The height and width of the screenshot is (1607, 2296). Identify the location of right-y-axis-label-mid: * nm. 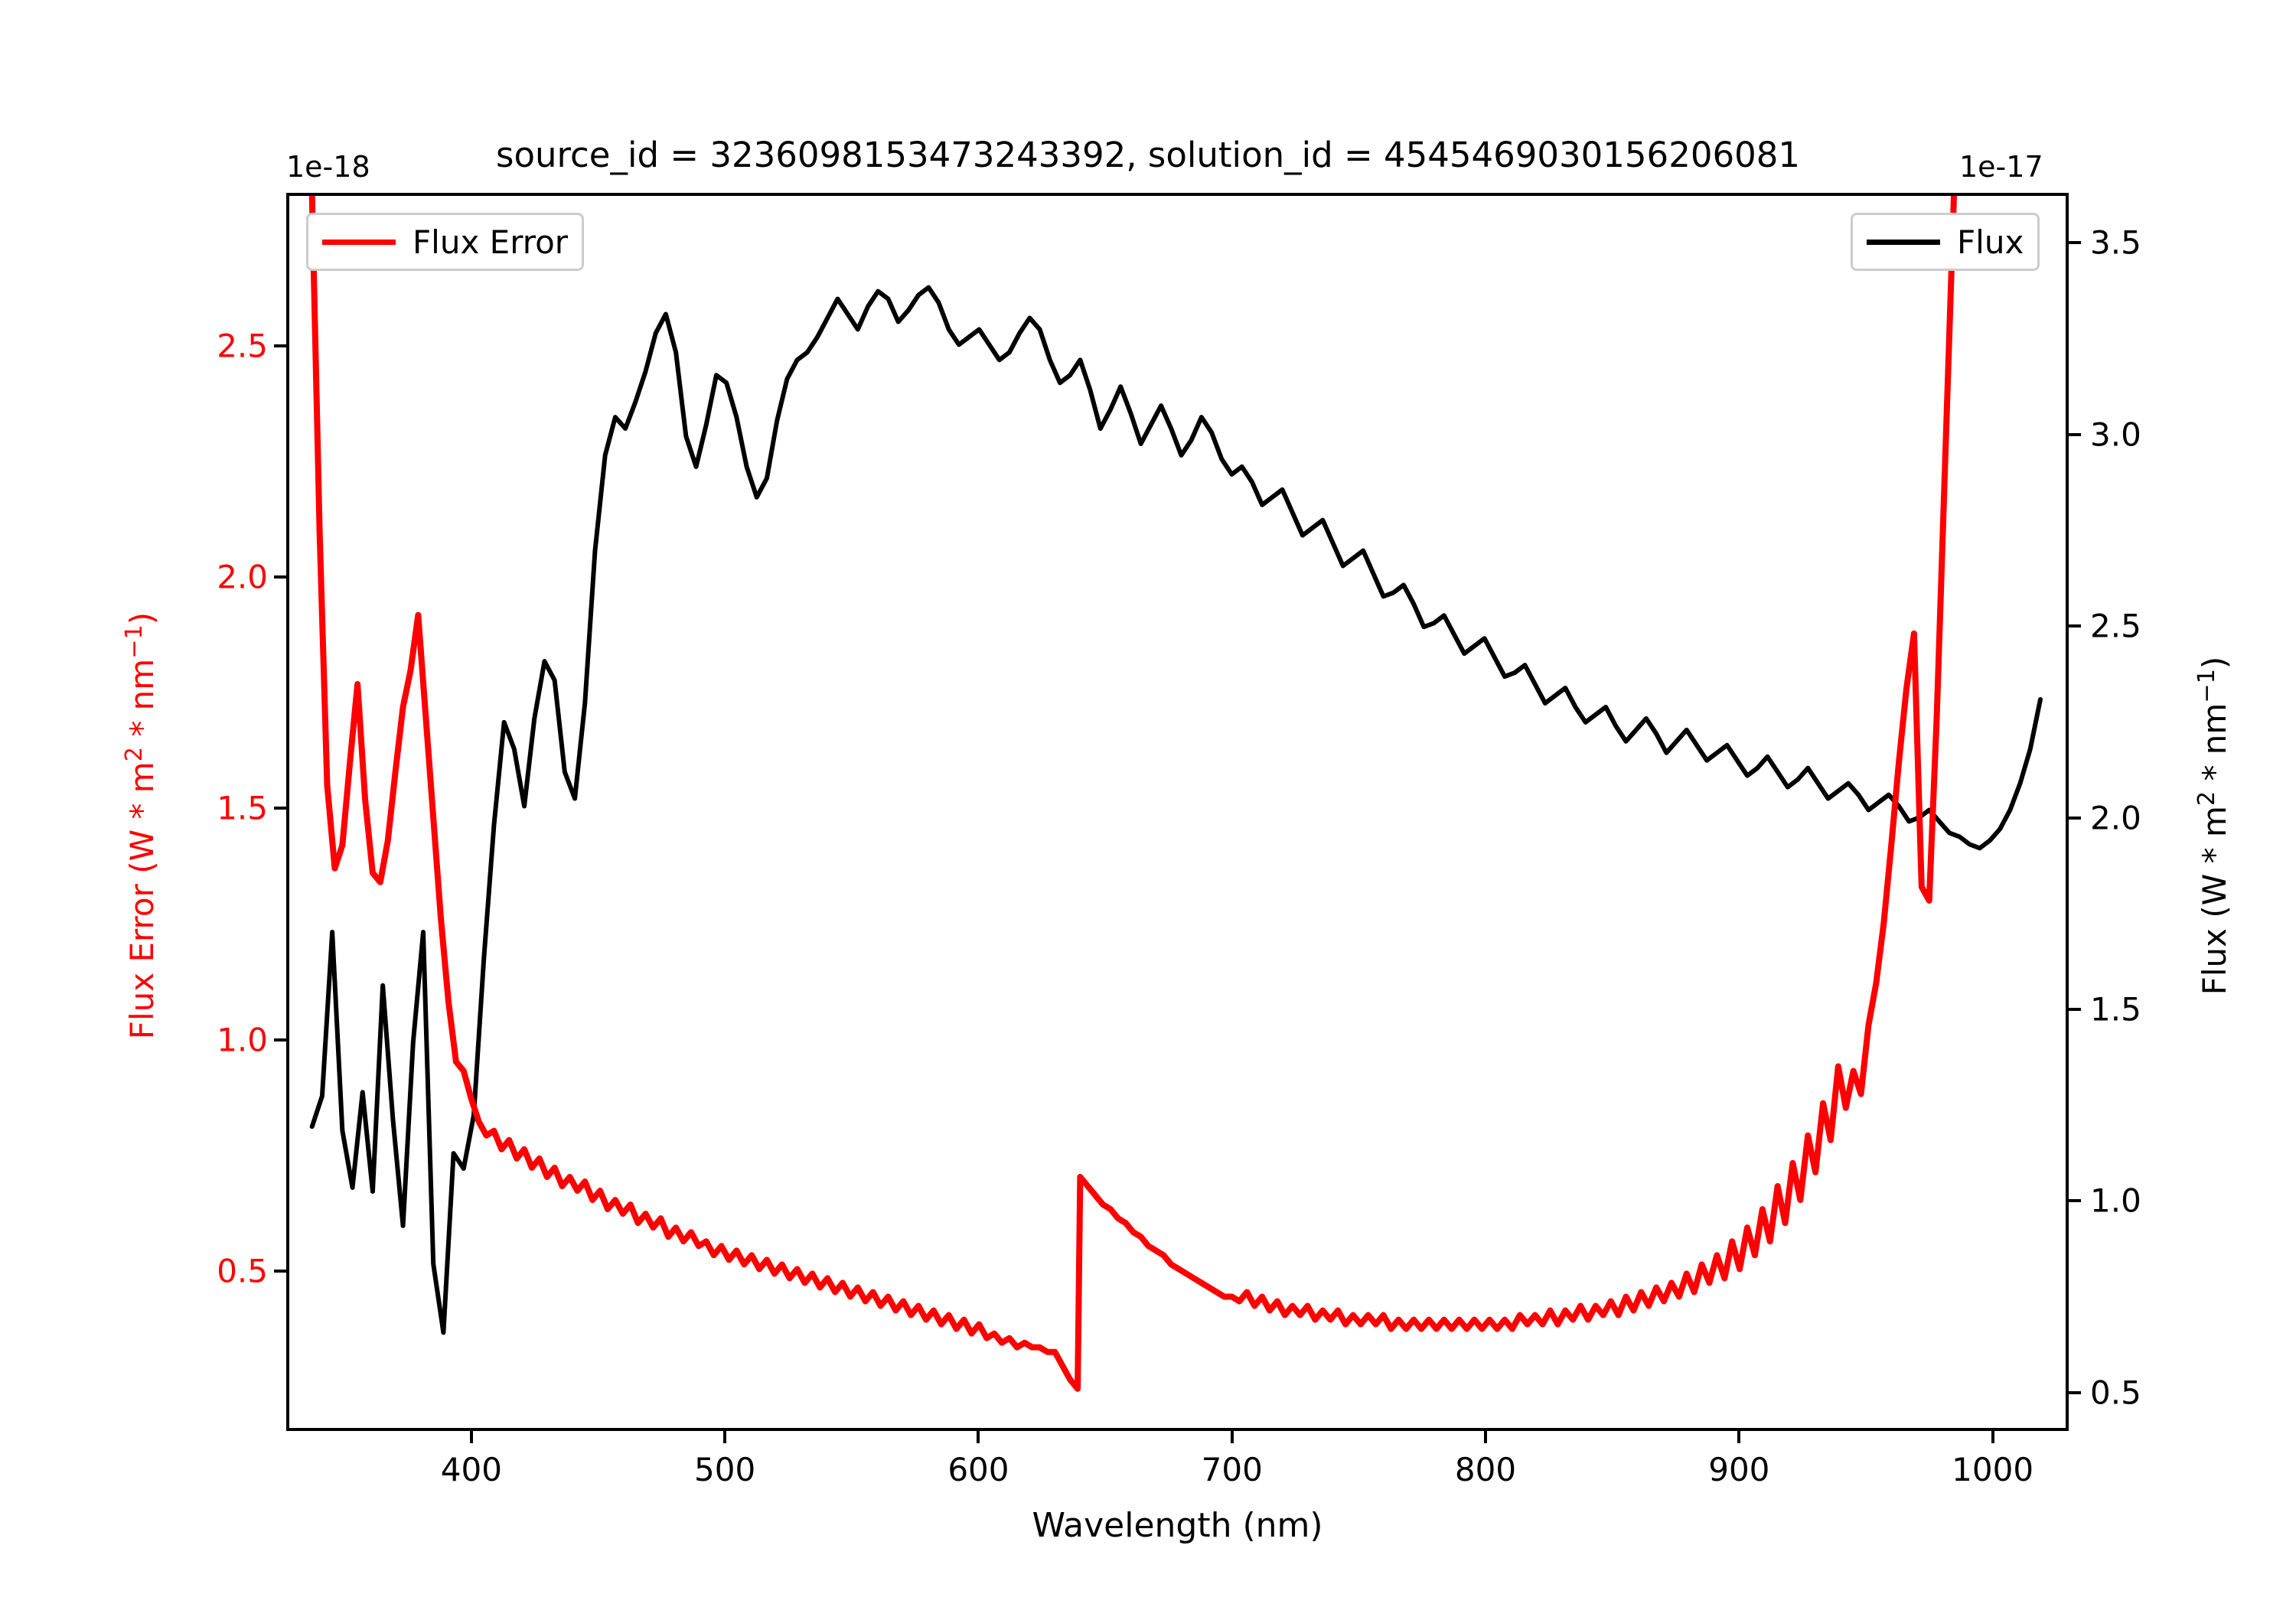
(2214, 747).